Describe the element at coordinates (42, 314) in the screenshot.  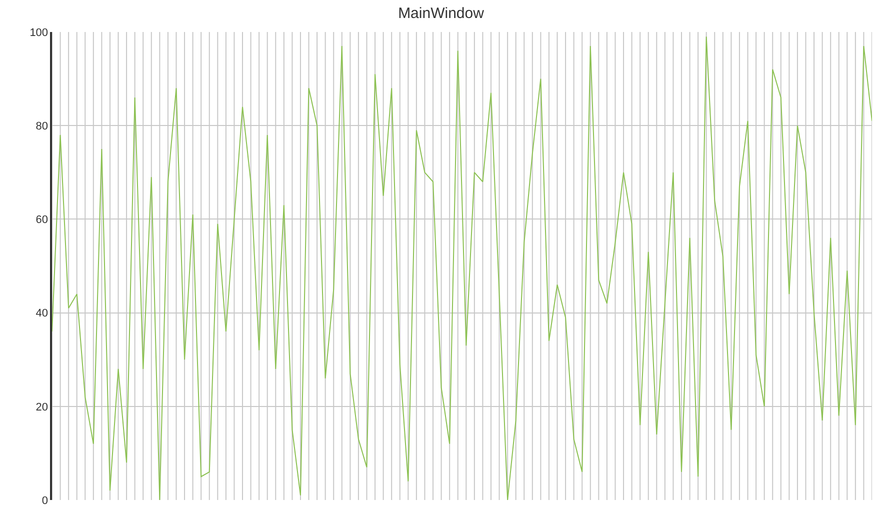
I see `y-tick-label: 40` at that location.